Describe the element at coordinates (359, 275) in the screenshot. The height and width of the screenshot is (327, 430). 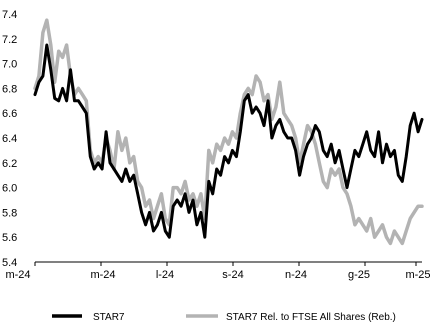
I see `x-tick-label: g-25` at that location.